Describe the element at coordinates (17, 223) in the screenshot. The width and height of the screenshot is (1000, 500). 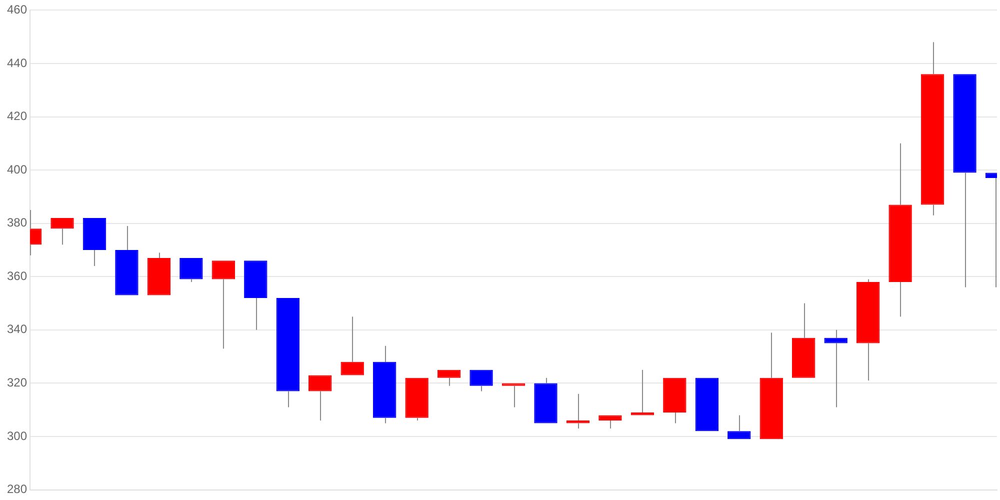
I see `y-tick-label: 380` at that location.